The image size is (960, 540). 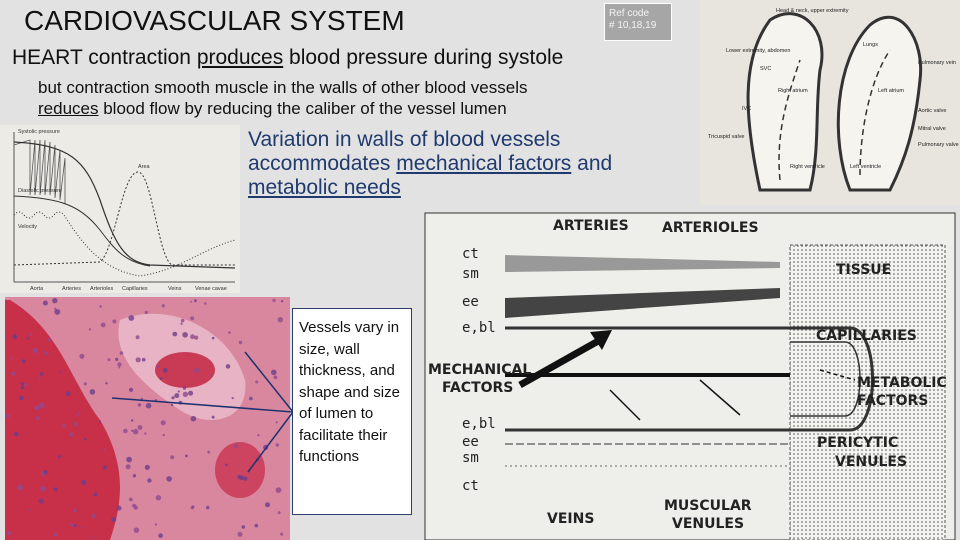 I want to click on callout-arrows, so click(x=202, y=412).